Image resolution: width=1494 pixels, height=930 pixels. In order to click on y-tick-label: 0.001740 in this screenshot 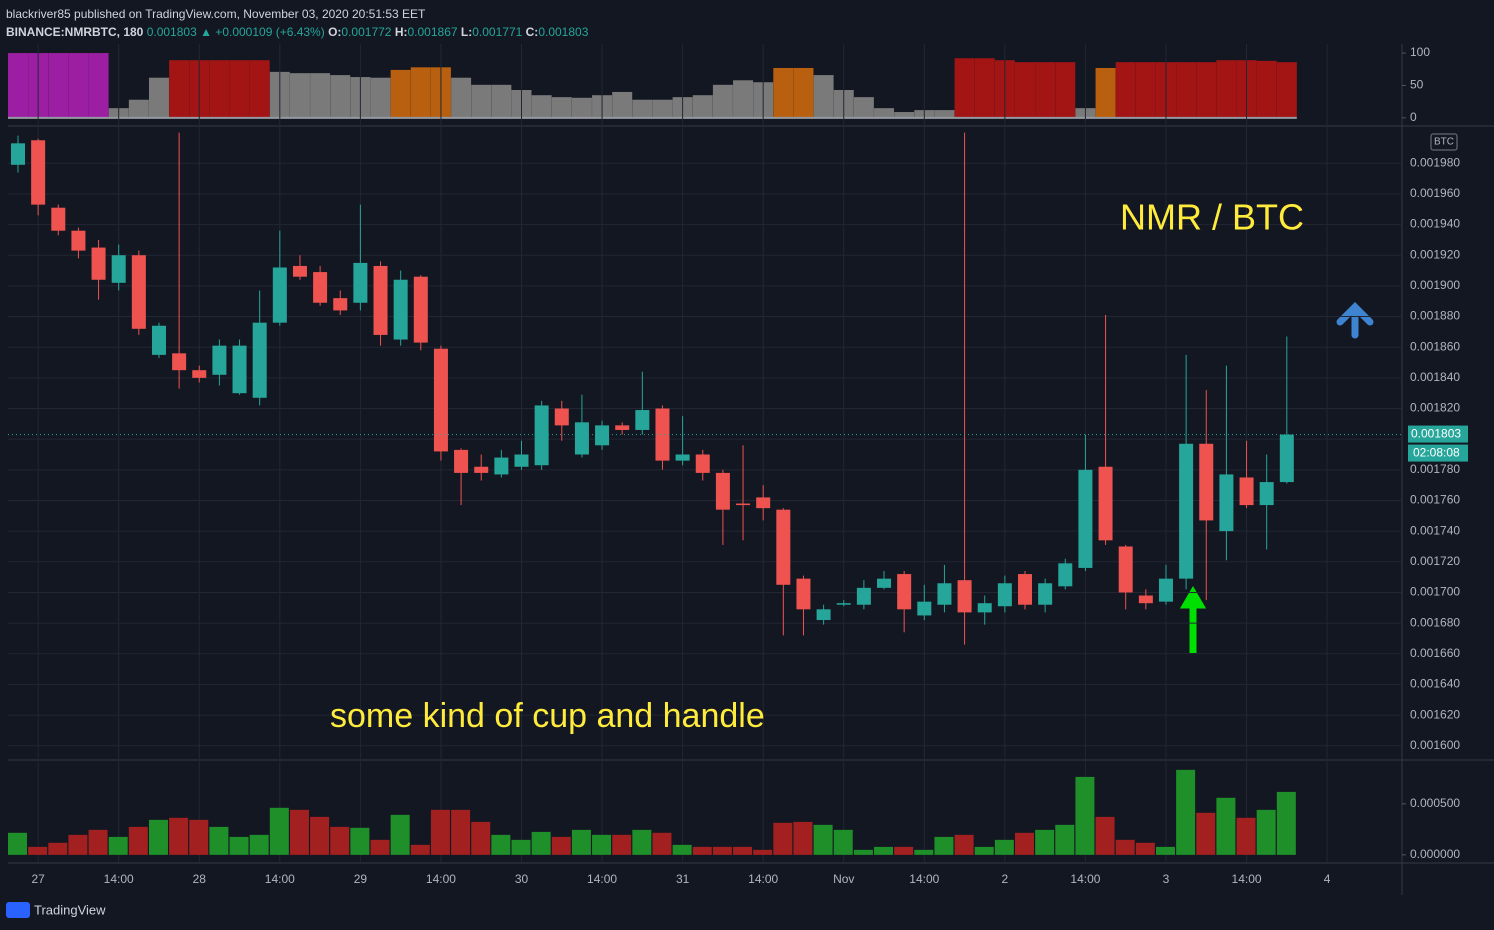, I will do `click(1435, 530)`.